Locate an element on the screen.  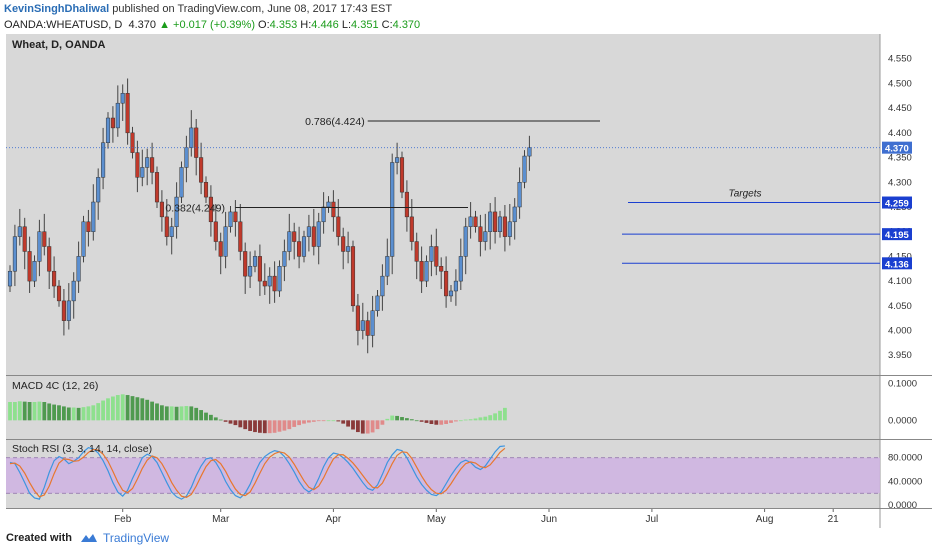
stoch-series-k is located at coordinates (257, 472).